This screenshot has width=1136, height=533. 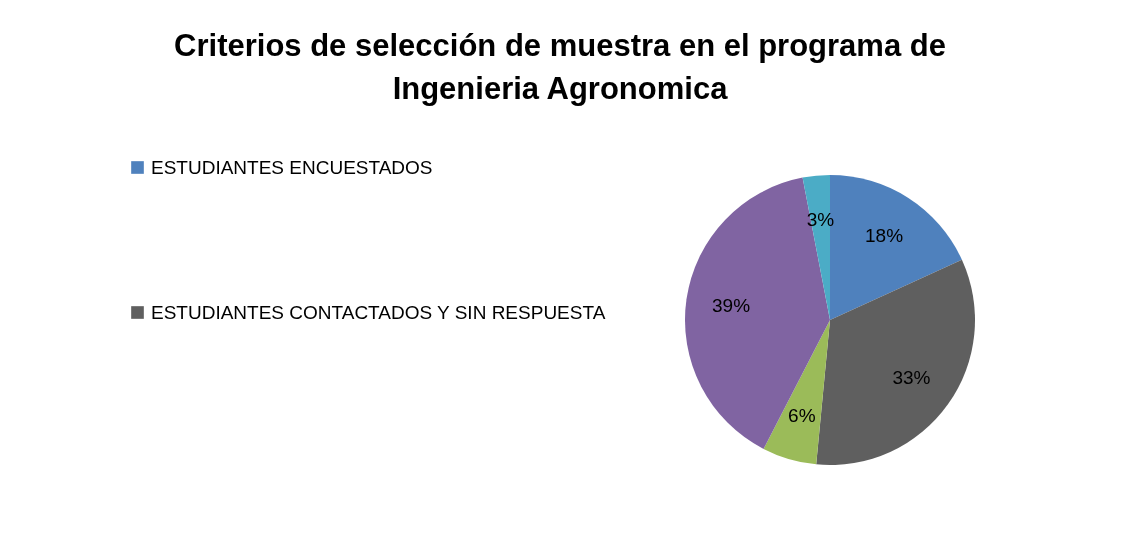 What do you see at coordinates (560, 67) in the screenshot?
I see `chart-title: Criterios de selección de muestra en el programa de Ingenieria Agronomica` at bounding box center [560, 67].